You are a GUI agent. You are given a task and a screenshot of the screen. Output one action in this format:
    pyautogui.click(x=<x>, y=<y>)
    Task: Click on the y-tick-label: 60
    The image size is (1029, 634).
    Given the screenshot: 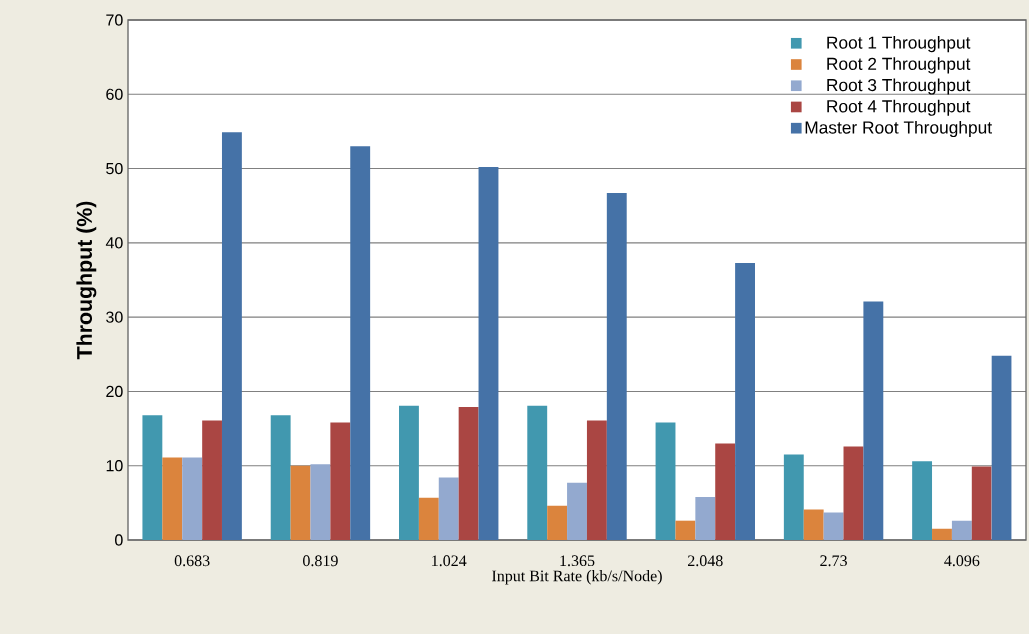 What is the action you would take?
    pyautogui.click(x=114, y=94)
    